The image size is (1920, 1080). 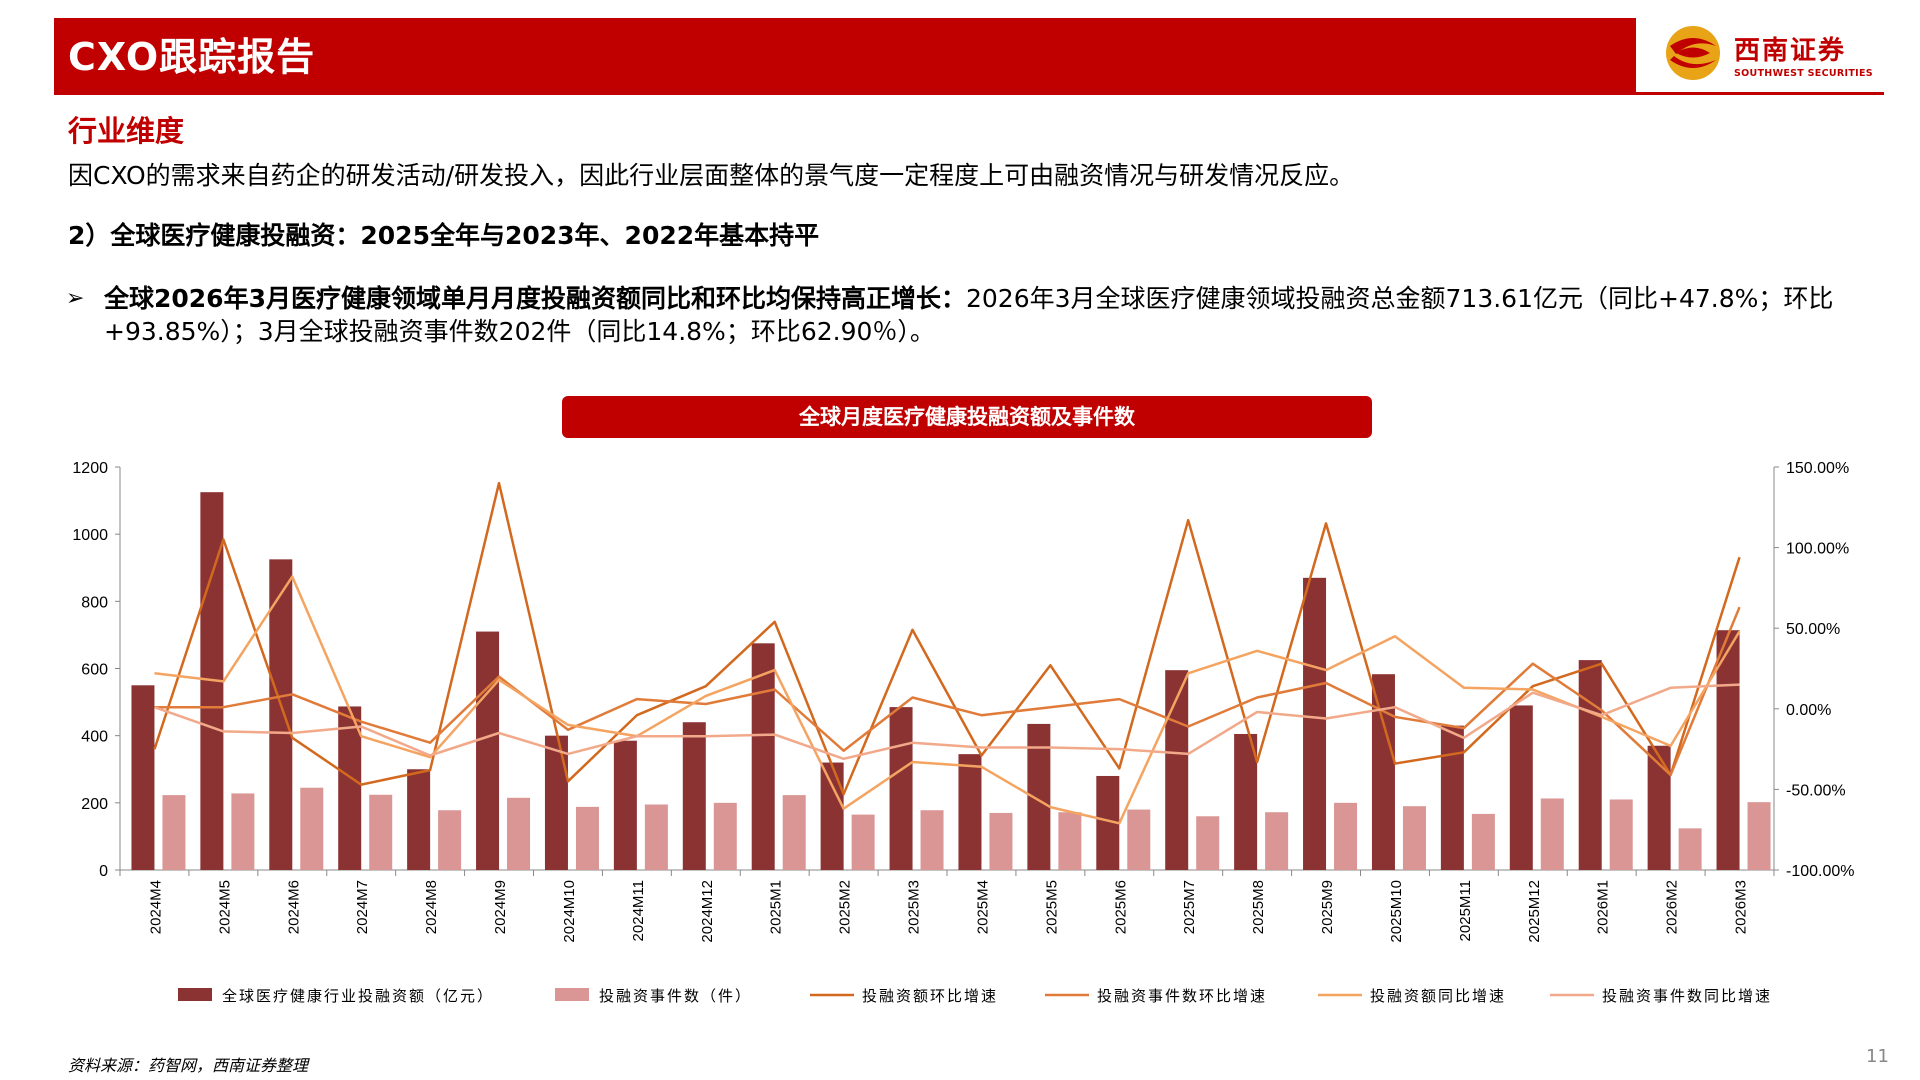 I want to click on logo-text-cn: 西南证券, so click(x=1790, y=51).